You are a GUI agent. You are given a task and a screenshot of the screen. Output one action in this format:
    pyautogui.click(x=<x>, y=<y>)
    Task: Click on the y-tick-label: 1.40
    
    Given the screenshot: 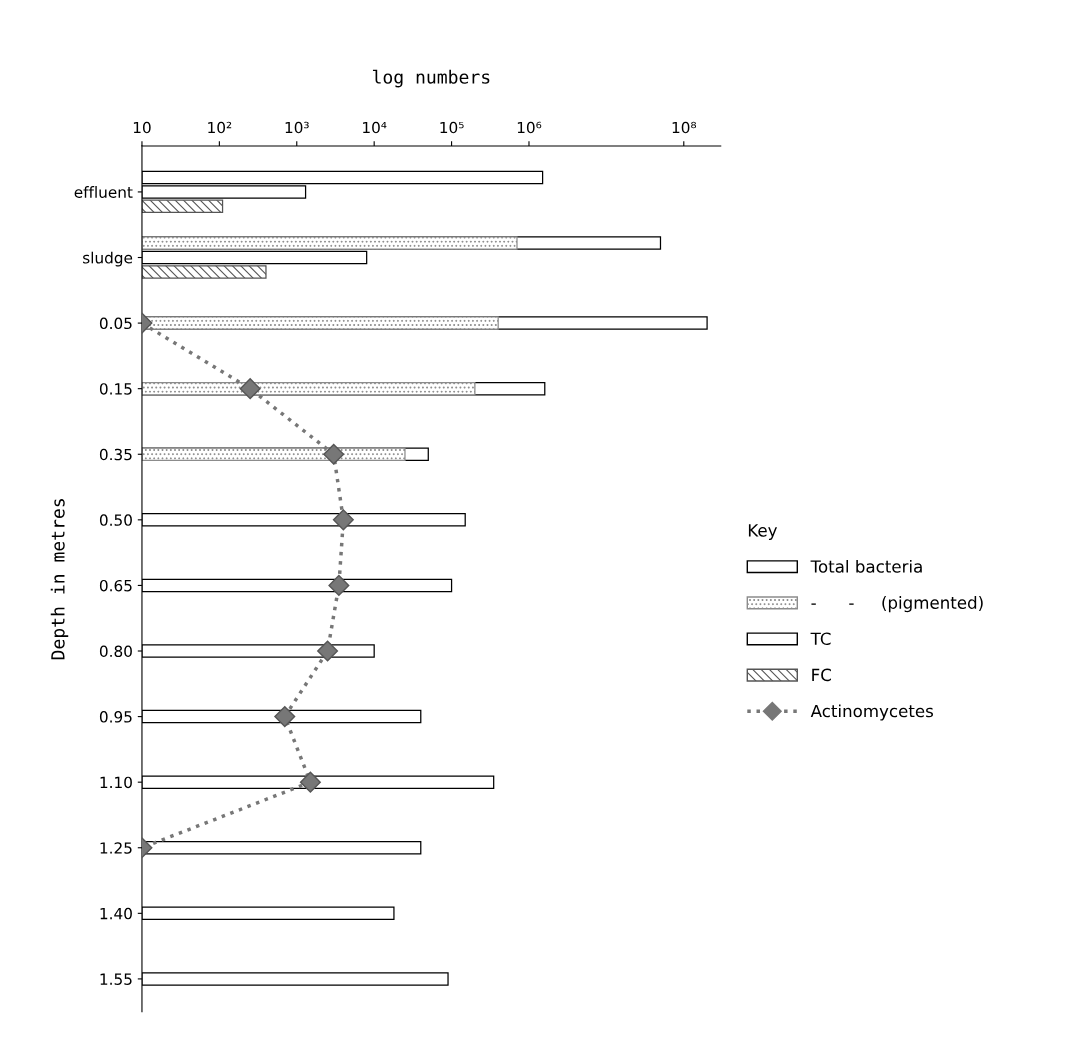 What is the action you would take?
    pyautogui.click(x=116, y=913)
    